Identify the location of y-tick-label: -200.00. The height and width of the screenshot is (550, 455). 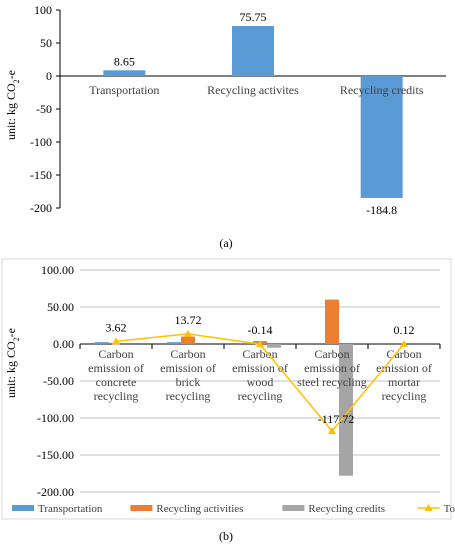
(55, 492).